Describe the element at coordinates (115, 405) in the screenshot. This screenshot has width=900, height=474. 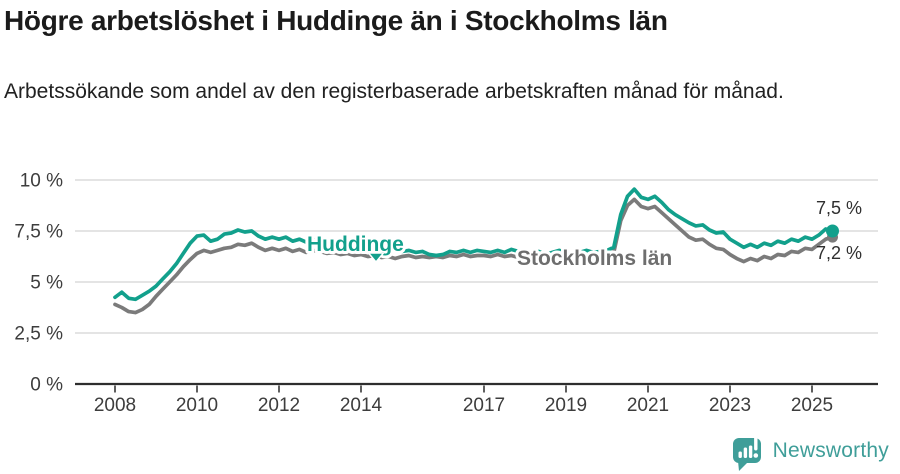
I see `x-tick-label: 2008` at that location.